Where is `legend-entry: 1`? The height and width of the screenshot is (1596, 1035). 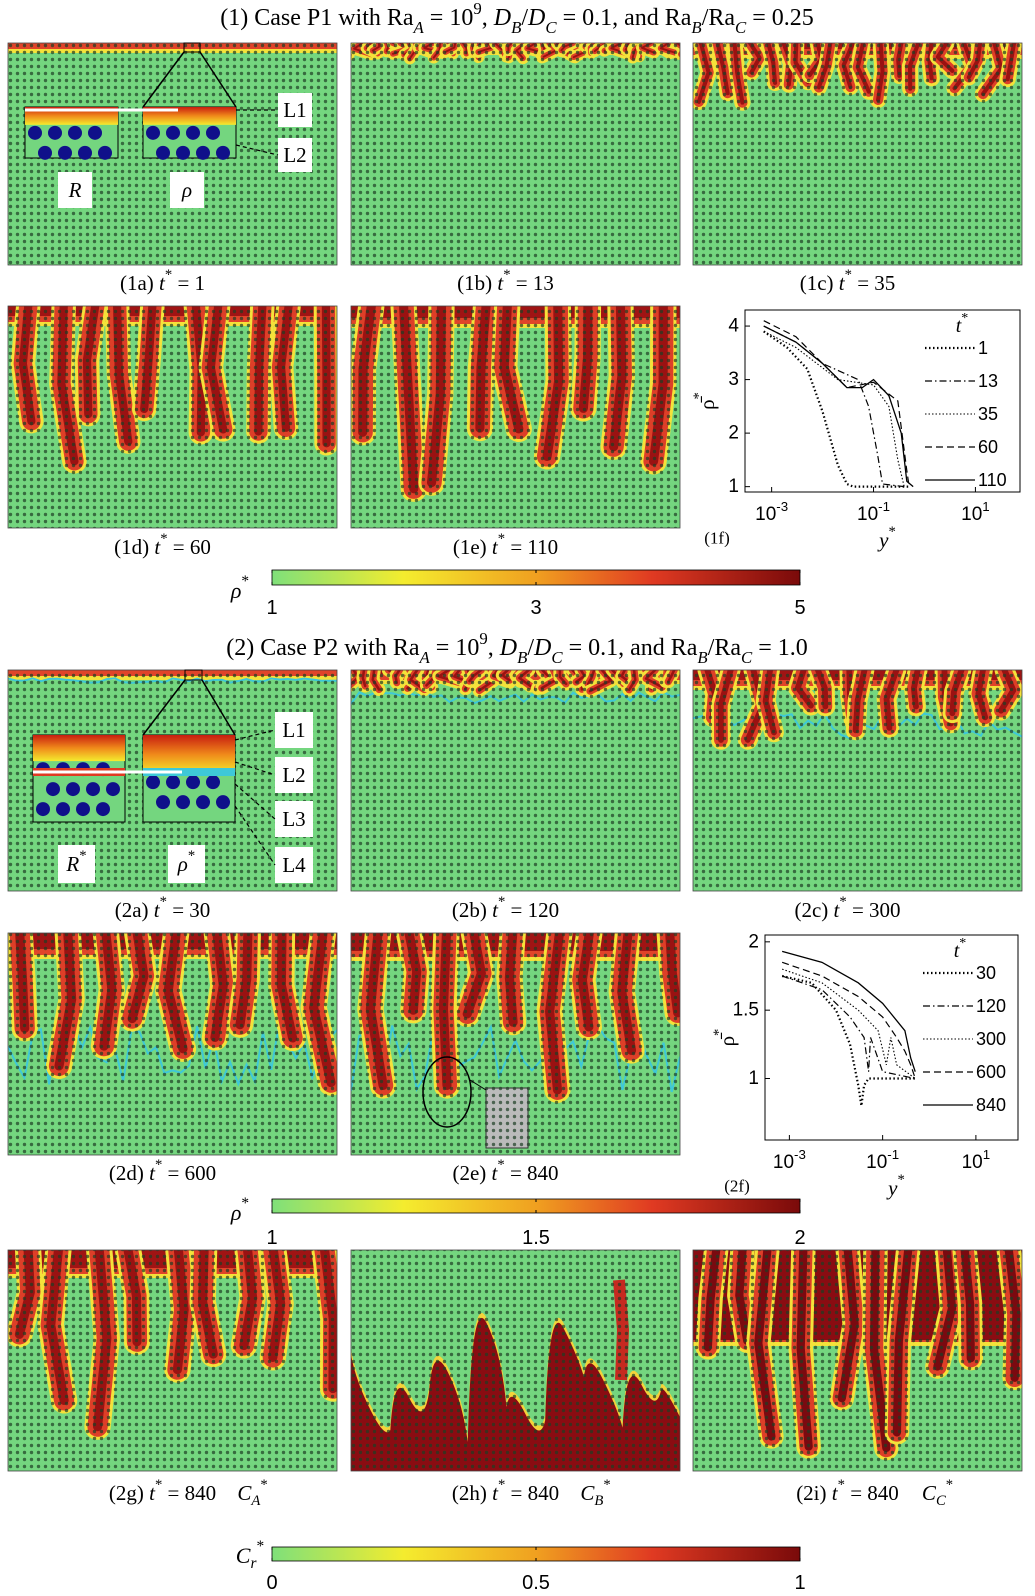
legend-entry: 1 is located at coordinates (983, 348).